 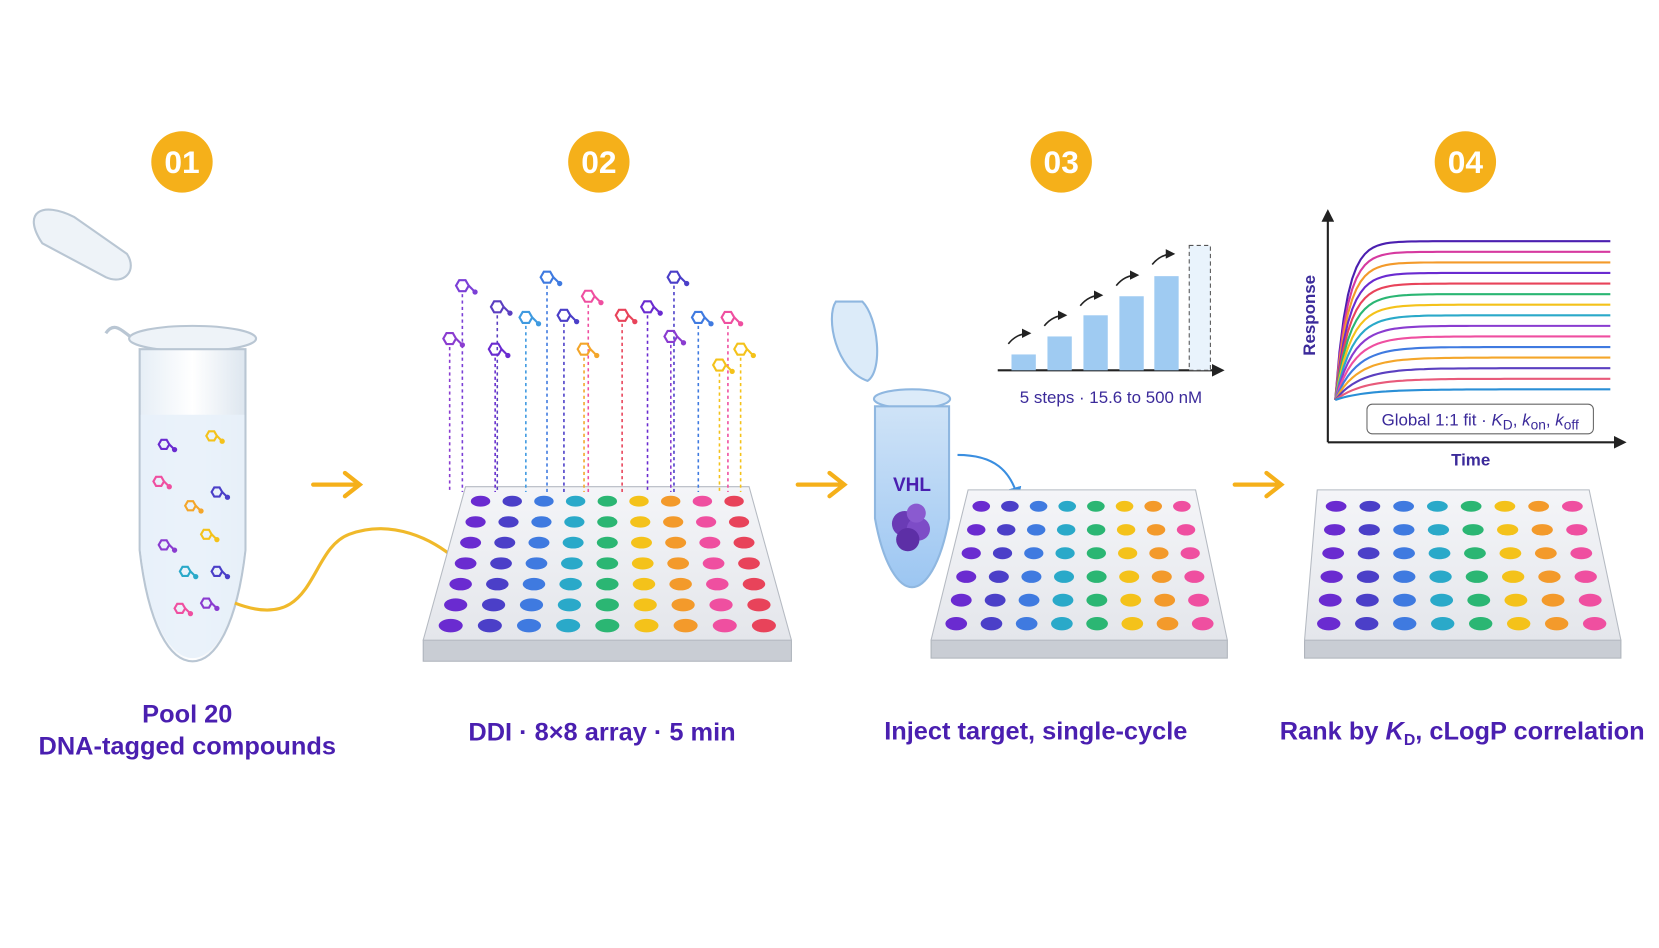 What do you see at coordinates (1498, 419) in the screenshot?
I see `fit-part: K` at bounding box center [1498, 419].